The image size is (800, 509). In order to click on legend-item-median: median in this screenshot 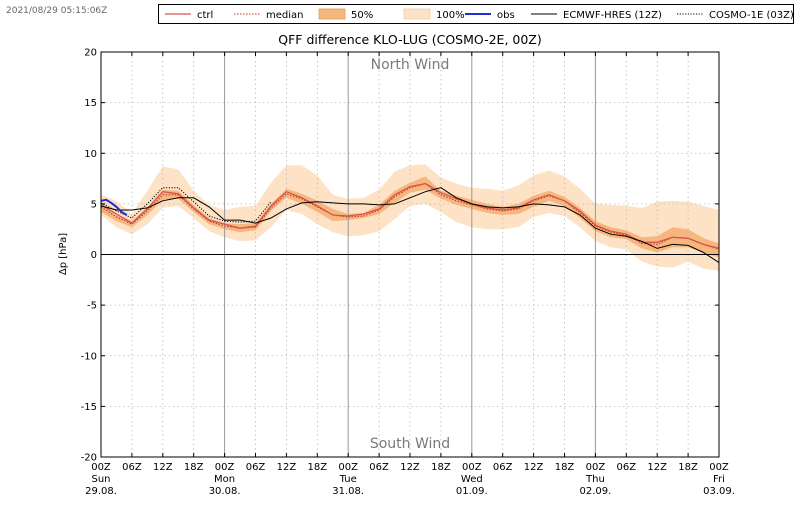, I will do `click(269, 15)`.